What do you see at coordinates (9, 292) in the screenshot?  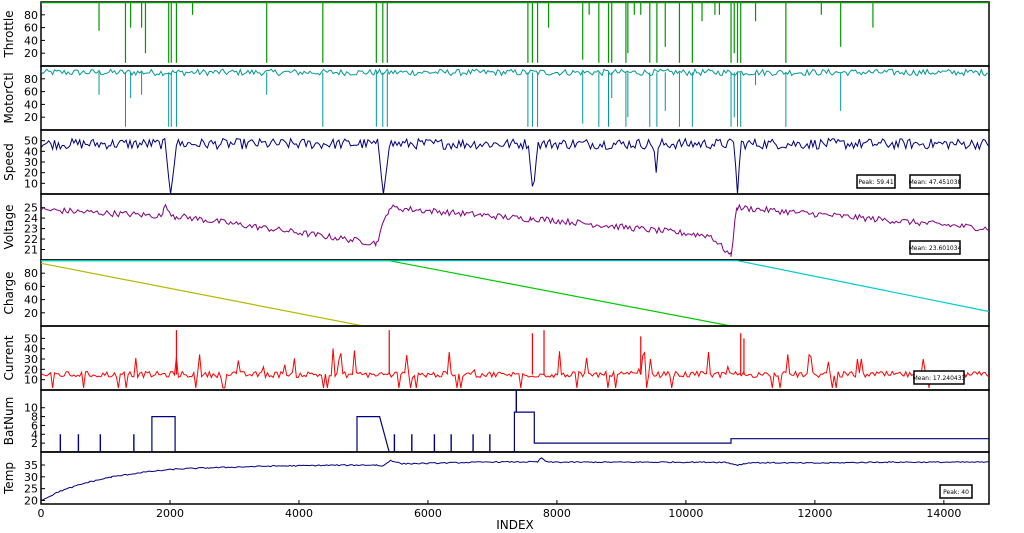 I see `y-axis-label: Charge` at bounding box center [9, 292].